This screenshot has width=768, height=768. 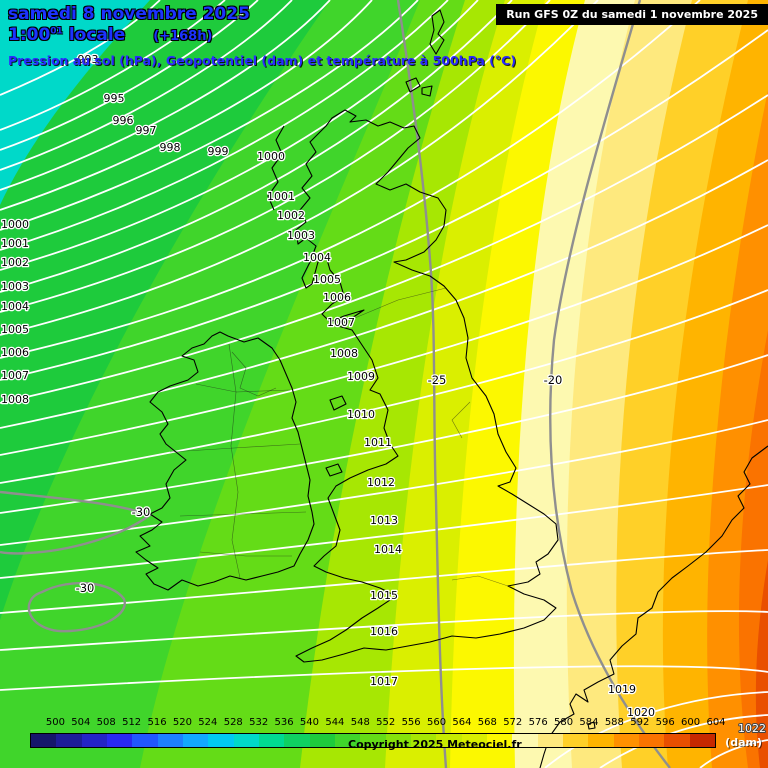 What do you see at coordinates (276, 168) in the screenshot?
I see `island-outer-hebrides` at bounding box center [276, 168].